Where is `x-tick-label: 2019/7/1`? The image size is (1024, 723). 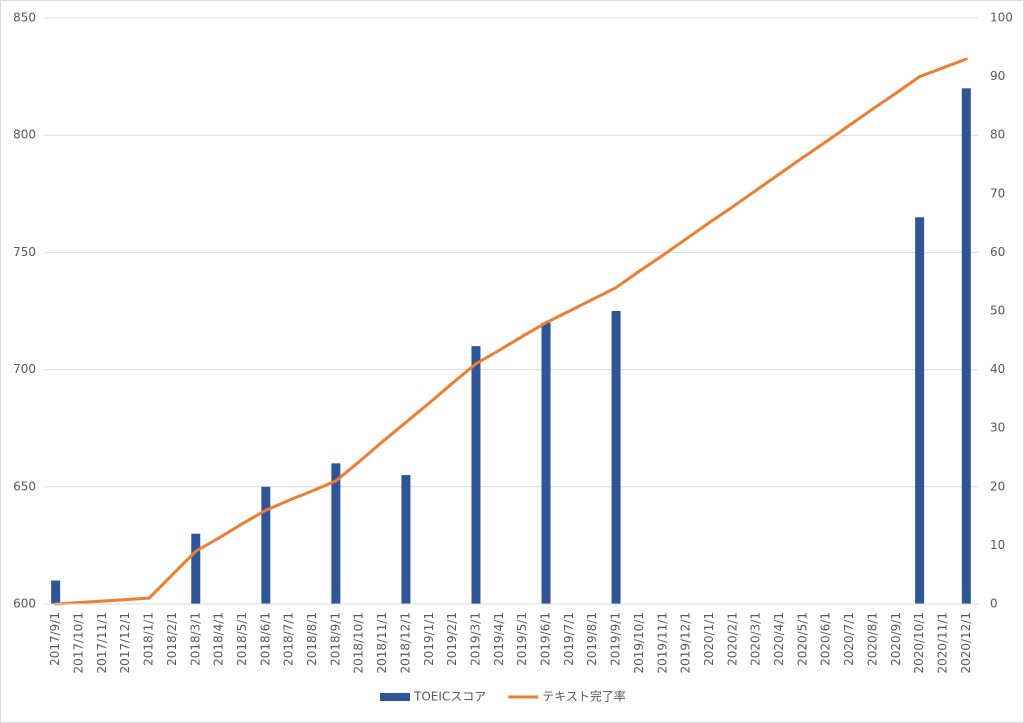 x-tick-label: 2019/7/1 is located at coordinates (569, 639).